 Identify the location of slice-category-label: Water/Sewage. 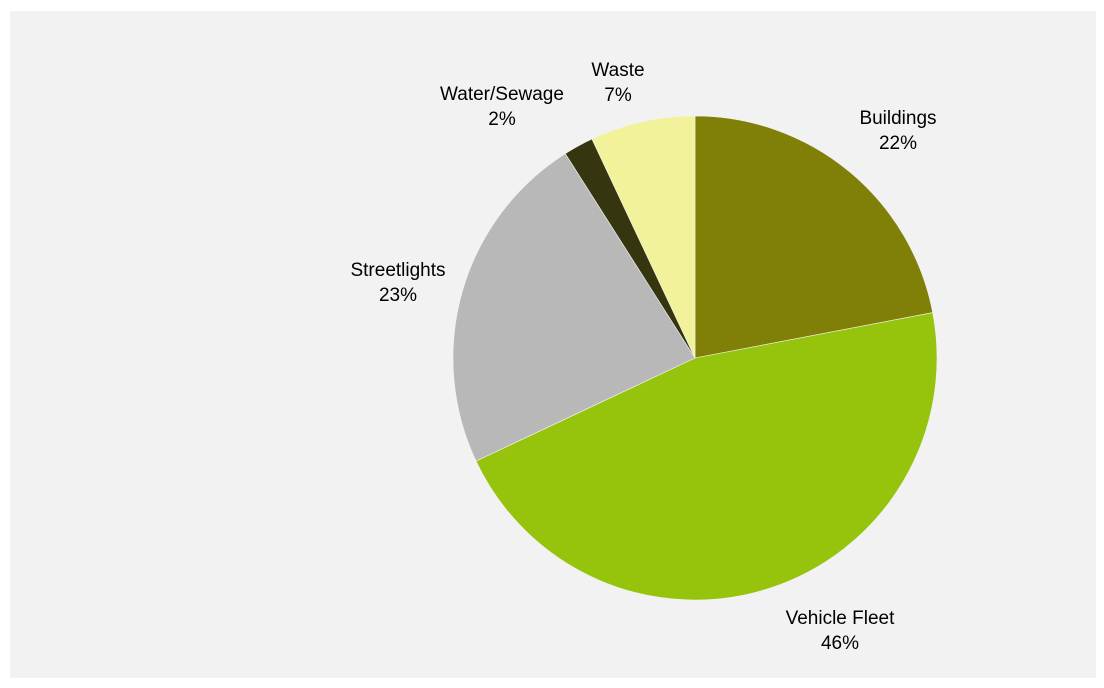
(502, 94).